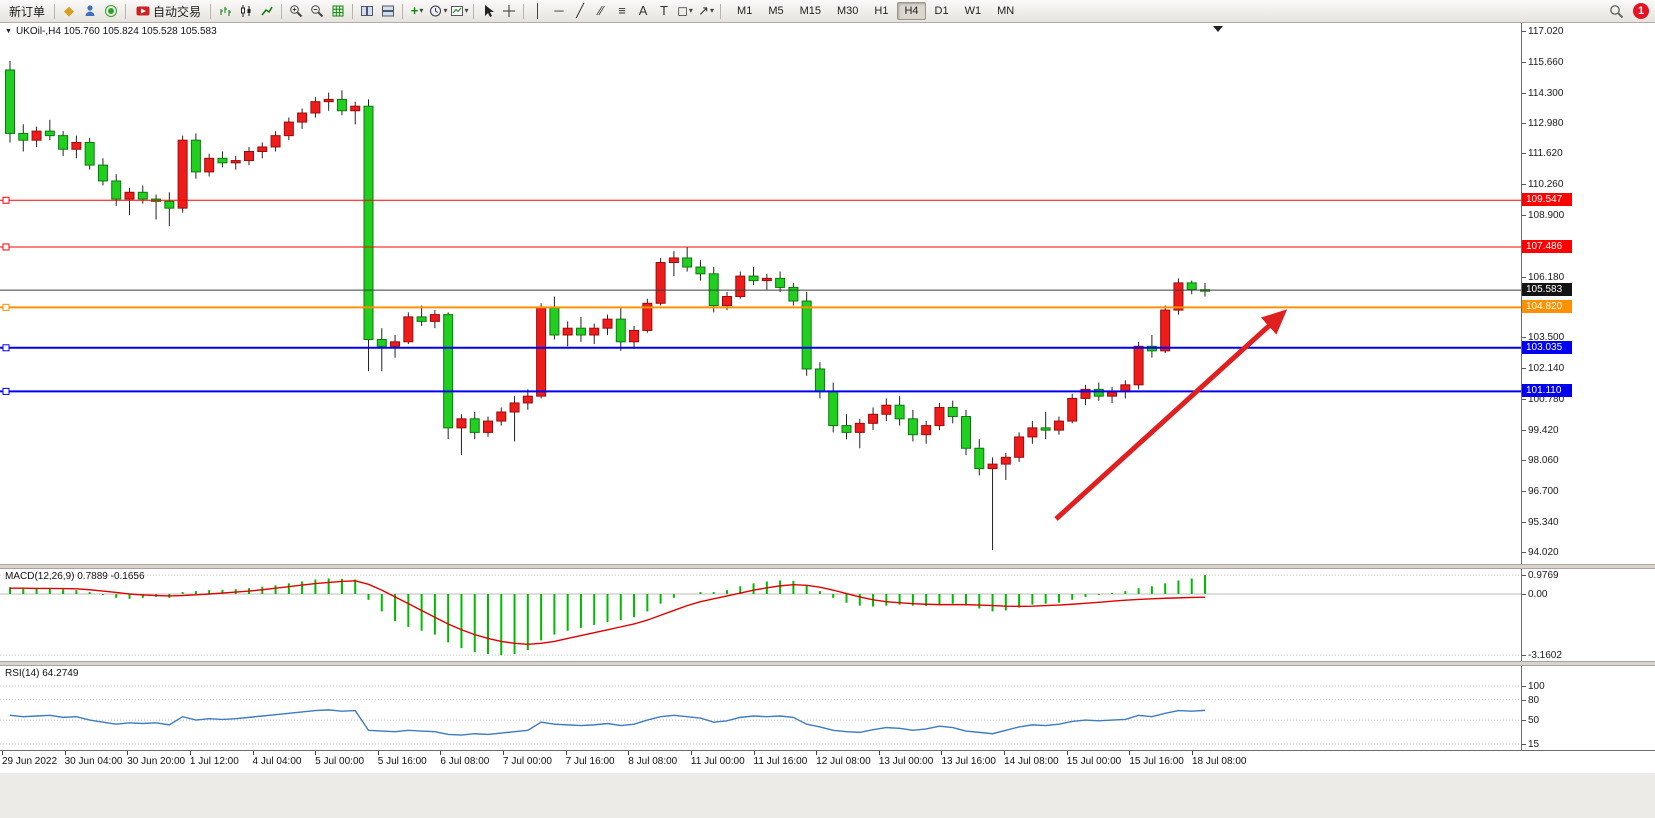  Describe the element at coordinates (1540, 492) in the screenshot. I see `price-tick-label: 96.700` at that location.